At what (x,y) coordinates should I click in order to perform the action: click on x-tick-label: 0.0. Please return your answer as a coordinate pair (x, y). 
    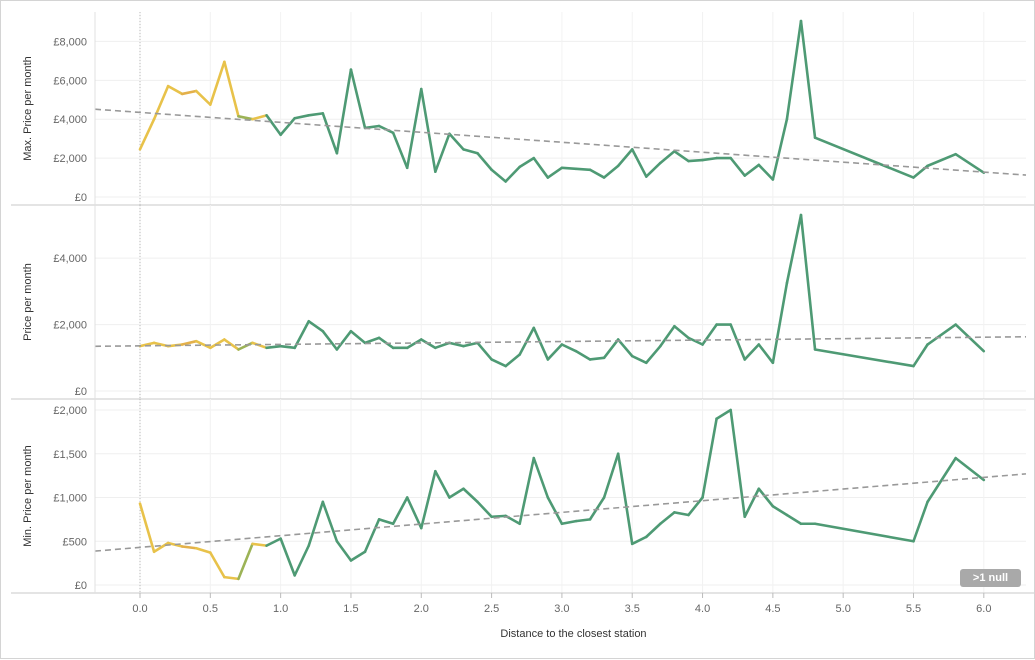
    Looking at the image, I should click on (139, 609).